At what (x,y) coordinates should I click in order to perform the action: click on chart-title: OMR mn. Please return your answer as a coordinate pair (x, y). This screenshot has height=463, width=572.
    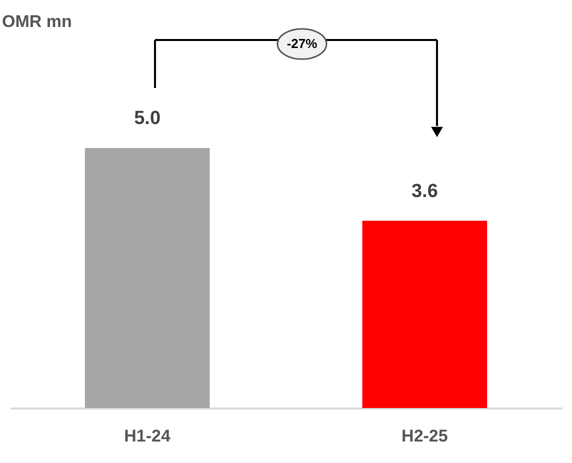
    Looking at the image, I should click on (37, 21).